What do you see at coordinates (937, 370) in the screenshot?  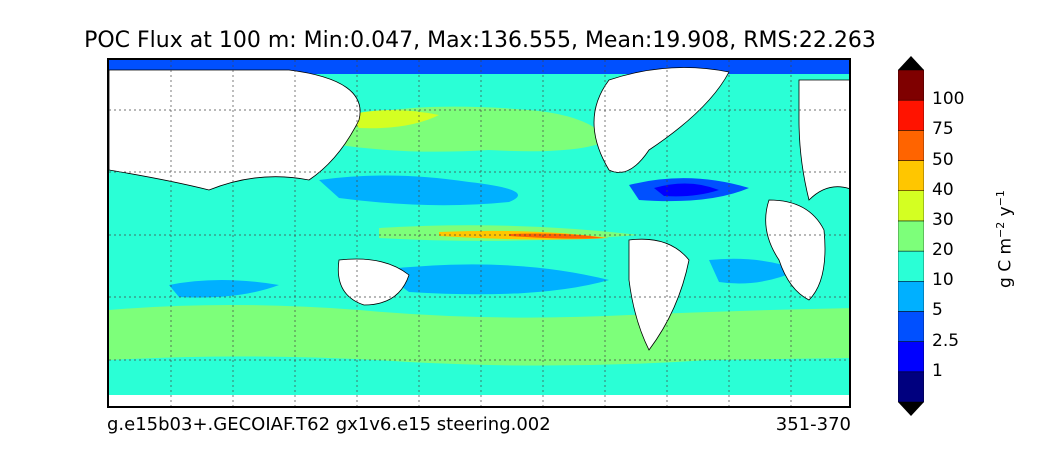 I see `colorbar-tick-label: 1` at bounding box center [937, 370].